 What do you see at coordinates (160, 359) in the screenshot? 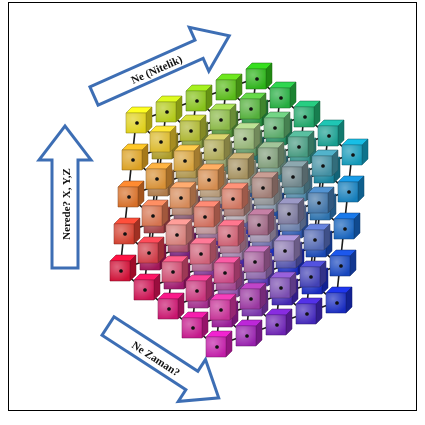
I see `when-arrow-shape` at bounding box center [160, 359].